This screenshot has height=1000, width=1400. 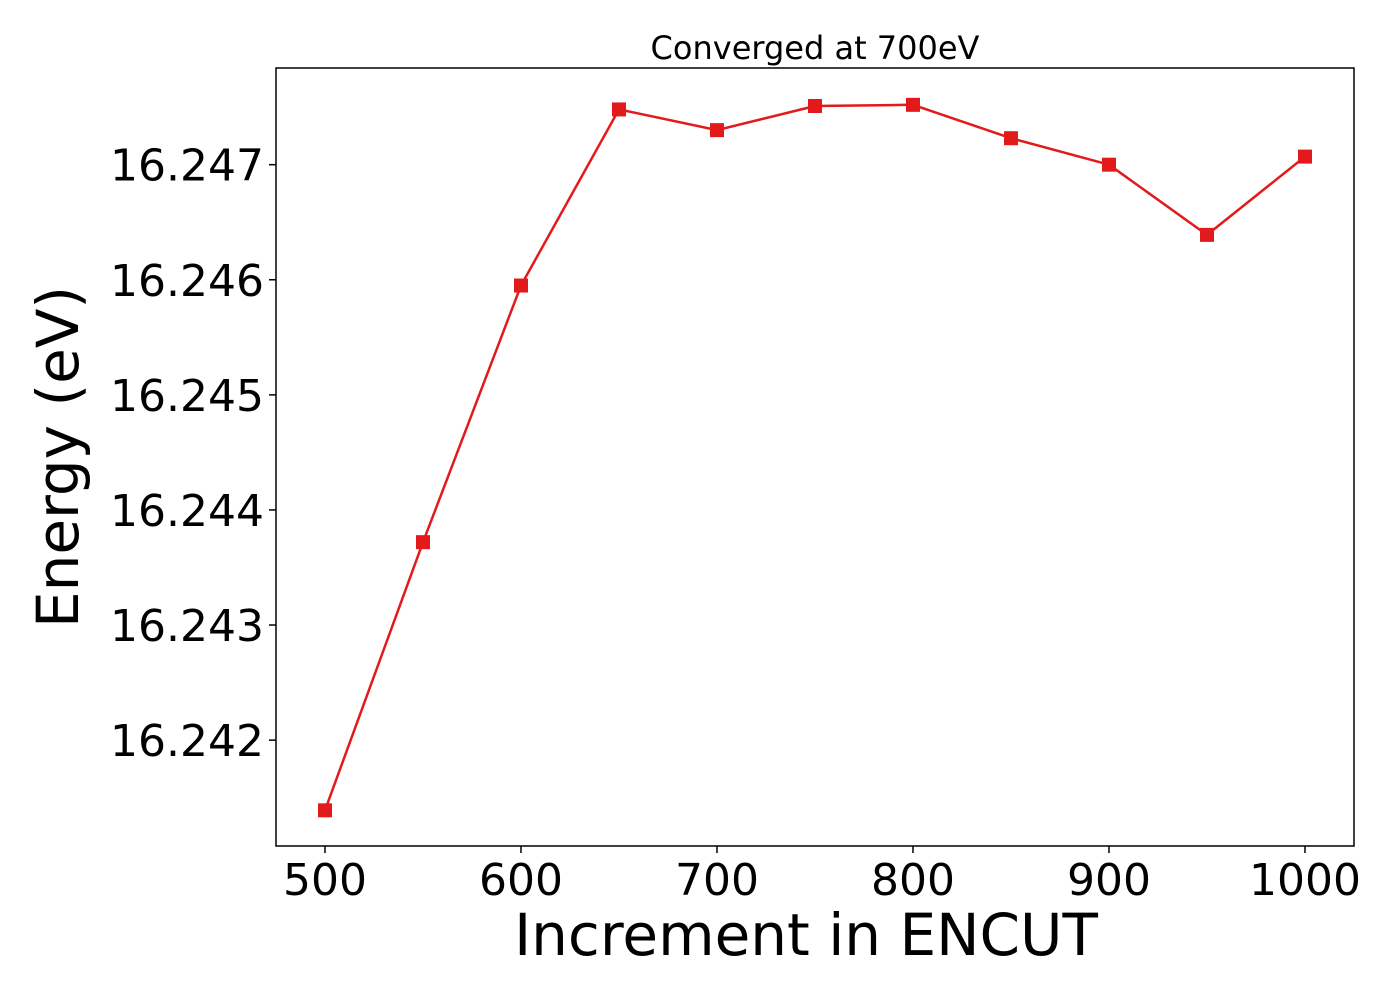 What do you see at coordinates (187, 511) in the screenshot?
I see `y-tick-label: 16.244` at bounding box center [187, 511].